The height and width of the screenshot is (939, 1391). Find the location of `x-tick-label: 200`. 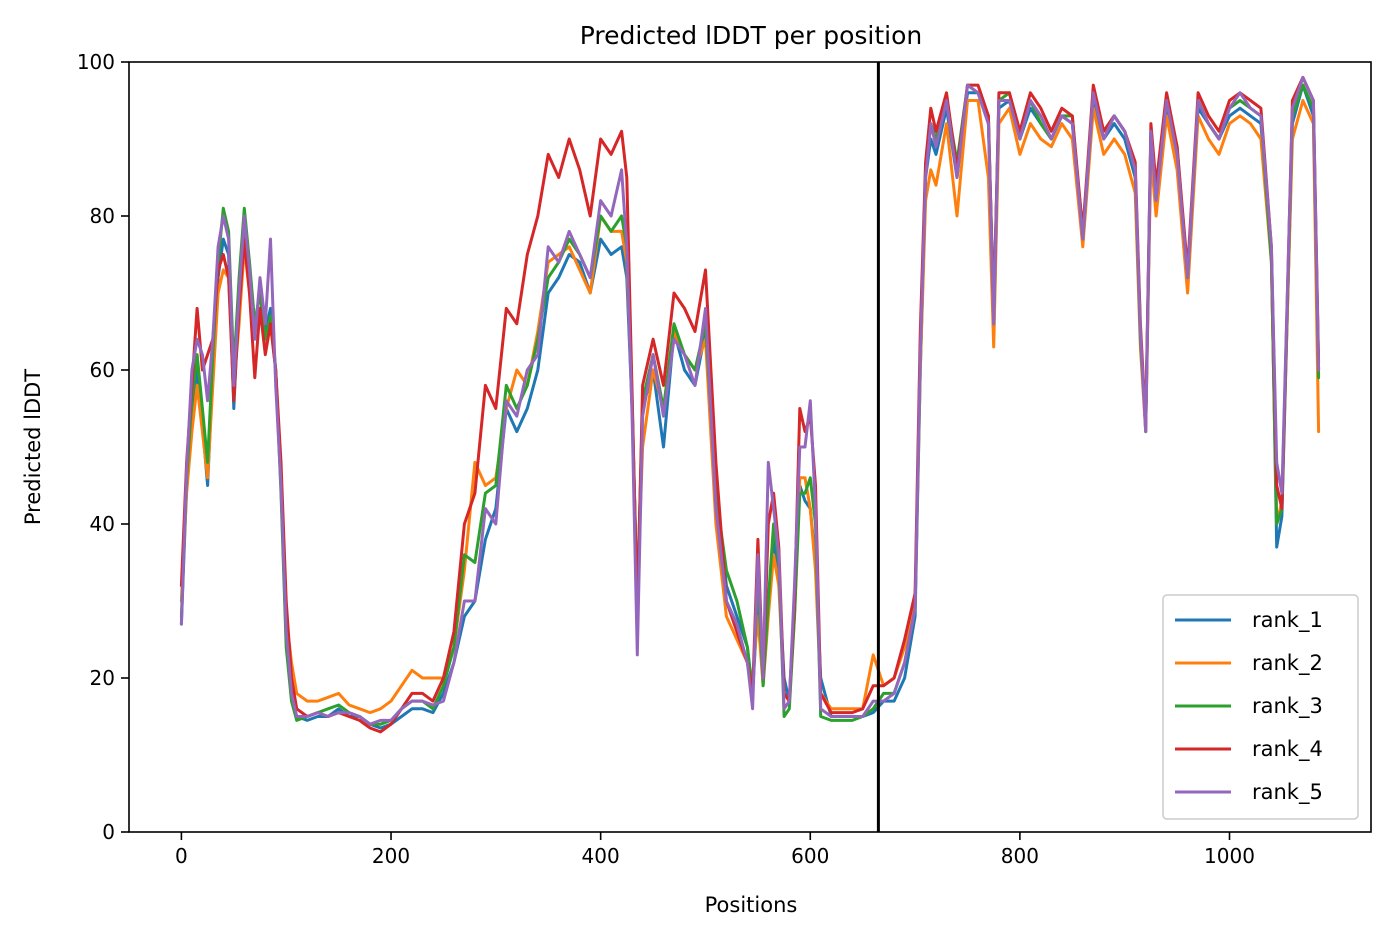

x-tick-label: 200 is located at coordinates (391, 856).